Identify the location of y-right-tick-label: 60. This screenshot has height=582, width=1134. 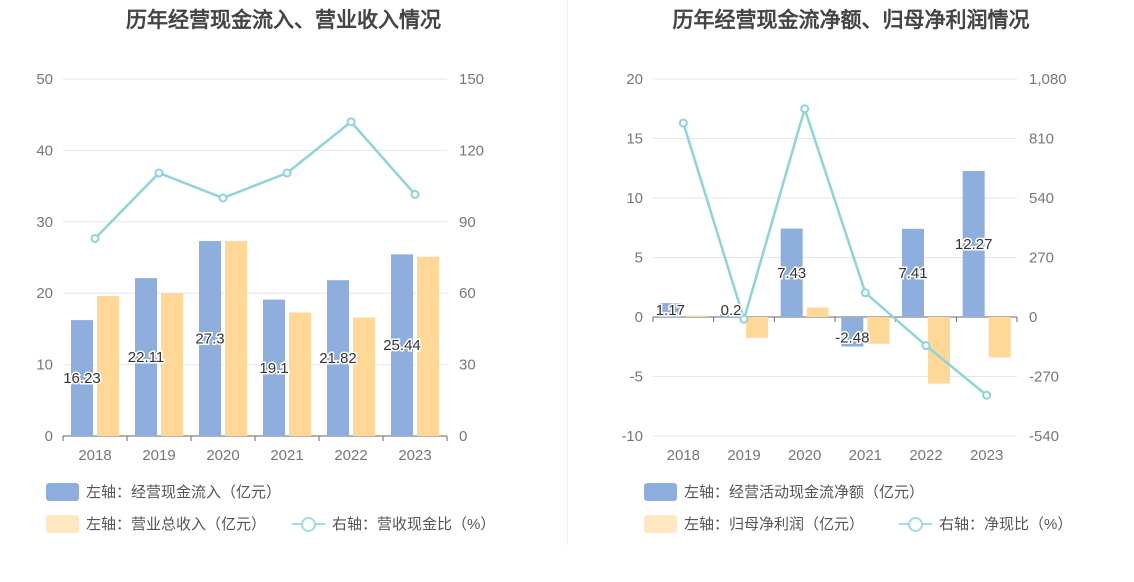
(467, 293).